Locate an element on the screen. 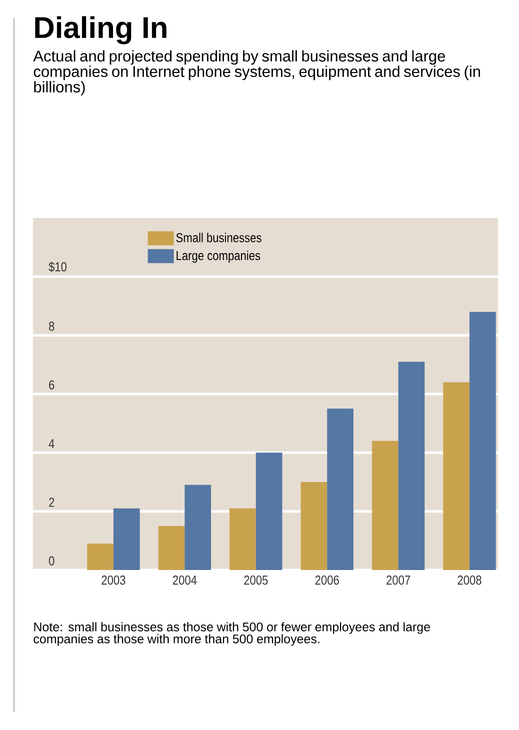  legend-label: Small businesses is located at coordinates (219, 237).